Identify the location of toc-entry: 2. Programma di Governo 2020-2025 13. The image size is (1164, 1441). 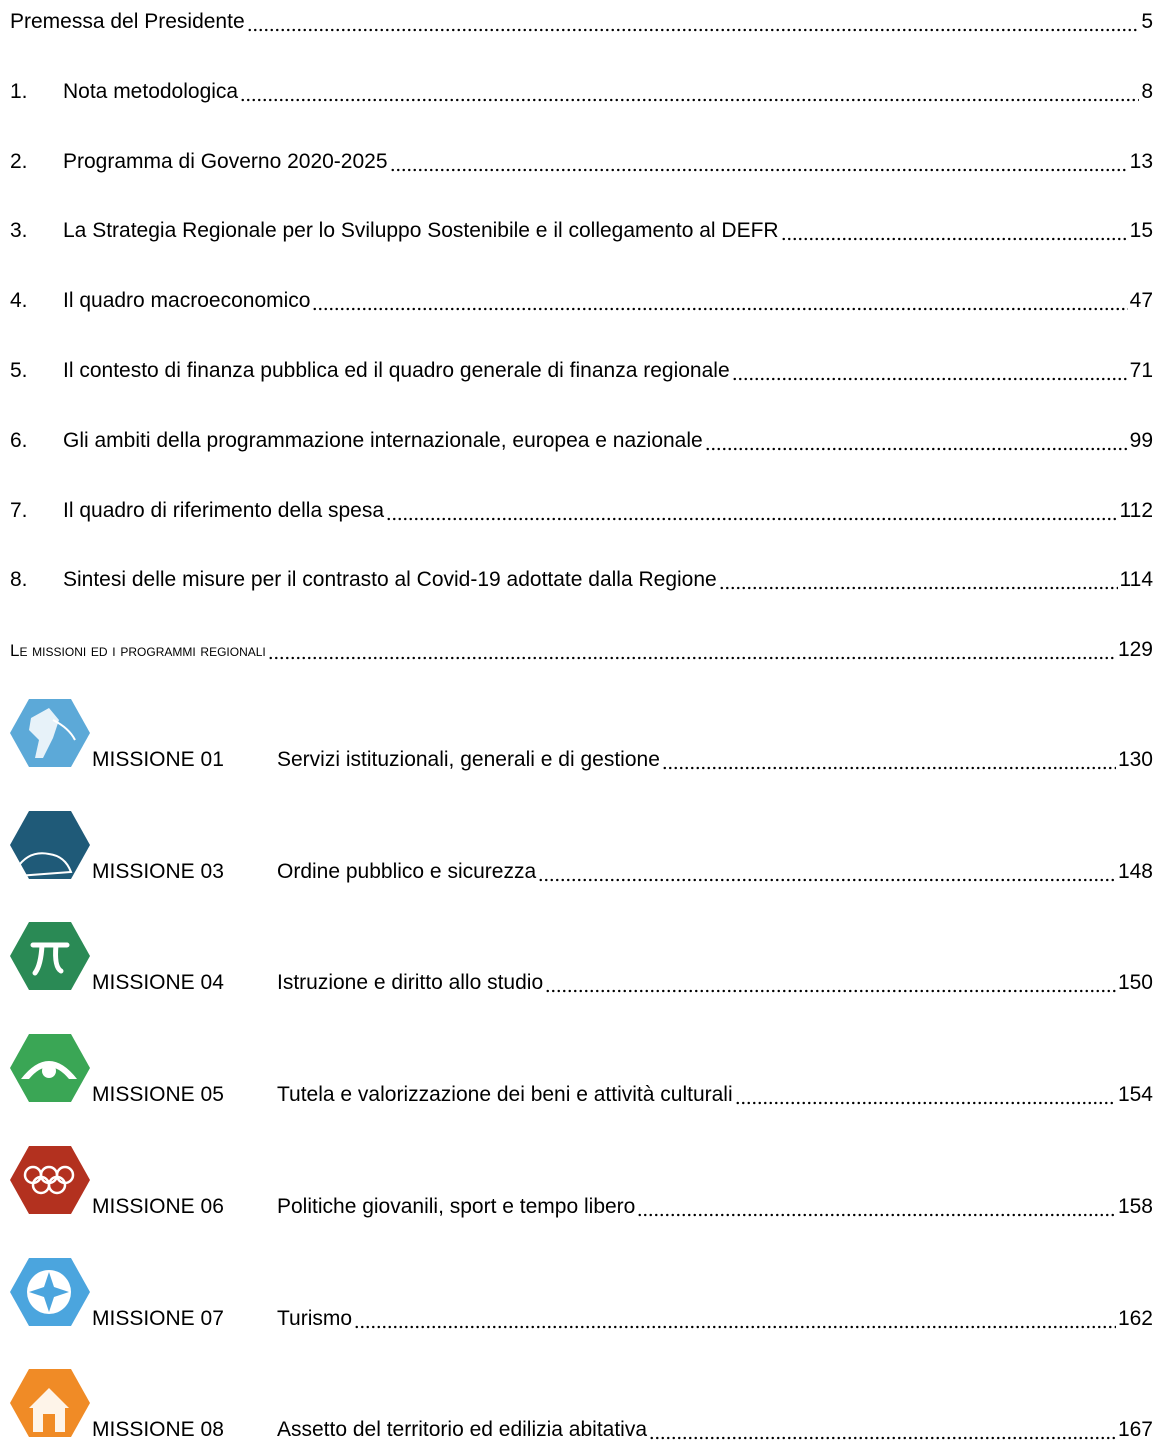
(581, 162).